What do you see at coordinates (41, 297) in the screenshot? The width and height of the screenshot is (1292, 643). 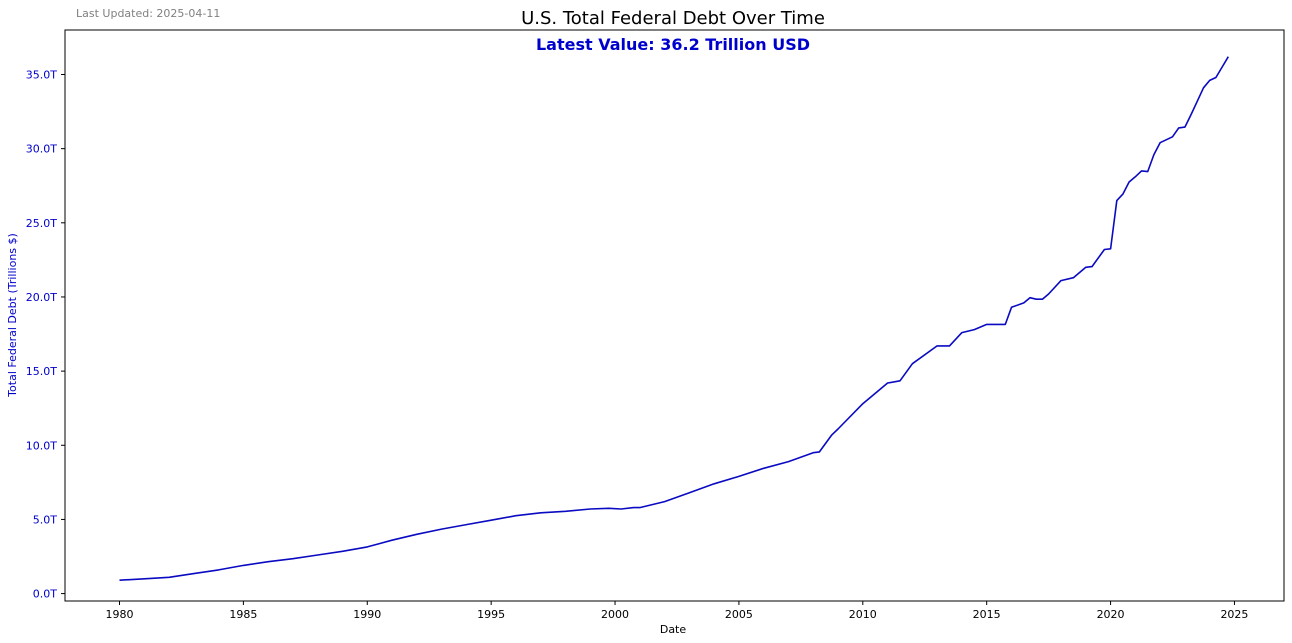 I see `y-tick-label: 20.0T` at bounding box center [41, 297].